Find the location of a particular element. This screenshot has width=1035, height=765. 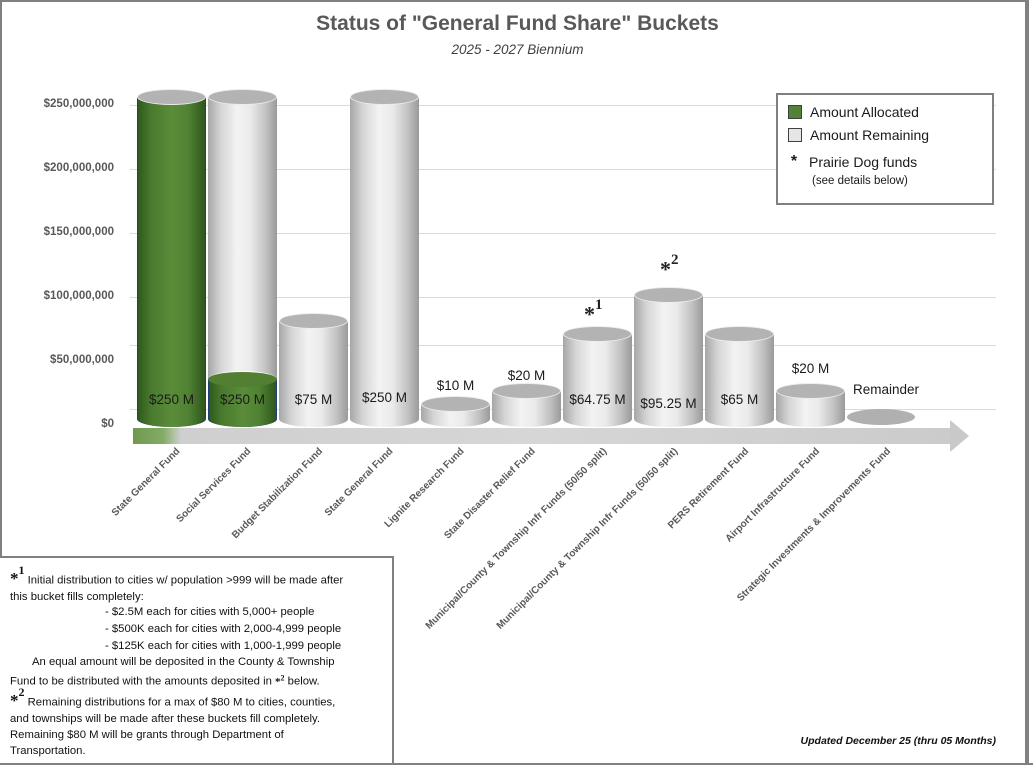

y-tick-label: $50,000,000 is located at coordinates (82, 360).